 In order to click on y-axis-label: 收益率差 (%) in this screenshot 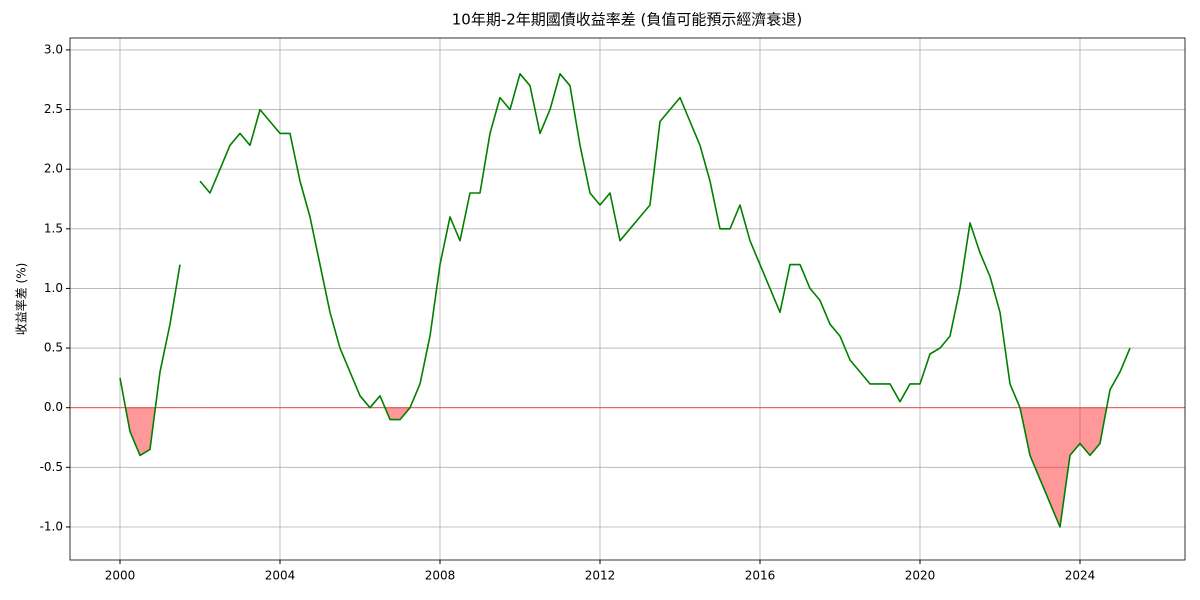, I will do `click(21, 299)`.